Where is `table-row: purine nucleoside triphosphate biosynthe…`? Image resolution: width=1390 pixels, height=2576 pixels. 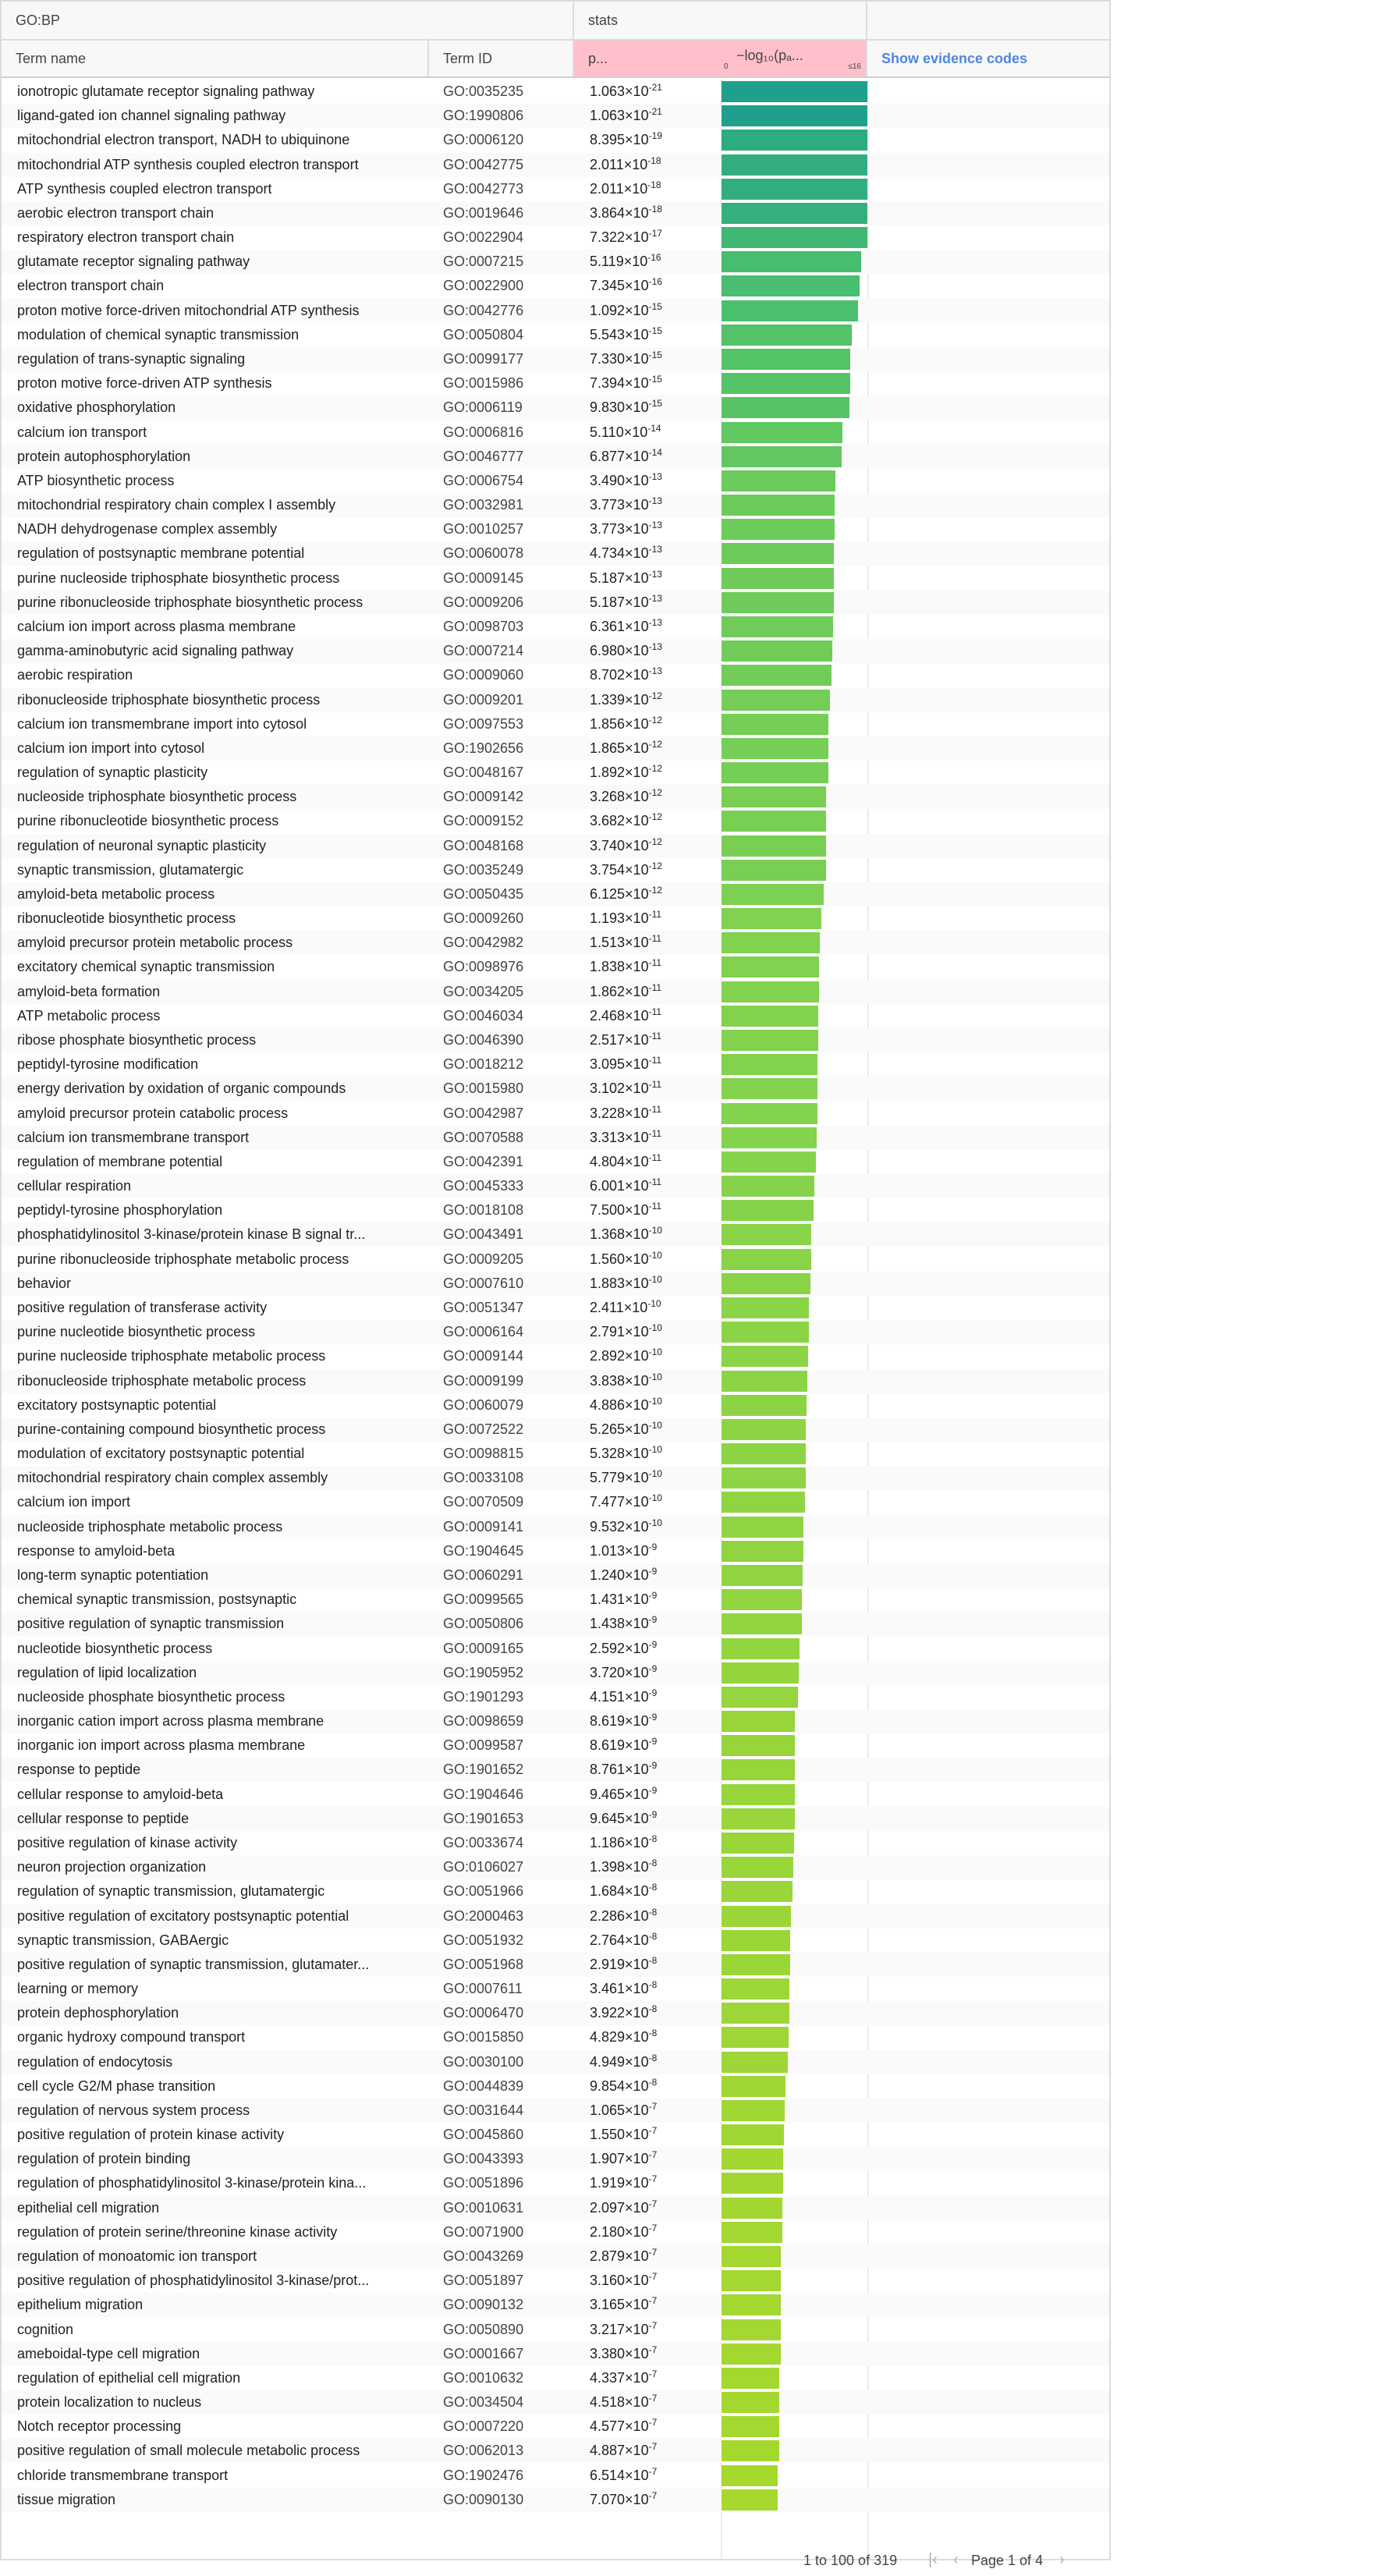
table-row: purine nucleoside triphosphate biosynthe… is located at coordinates (555, 578).